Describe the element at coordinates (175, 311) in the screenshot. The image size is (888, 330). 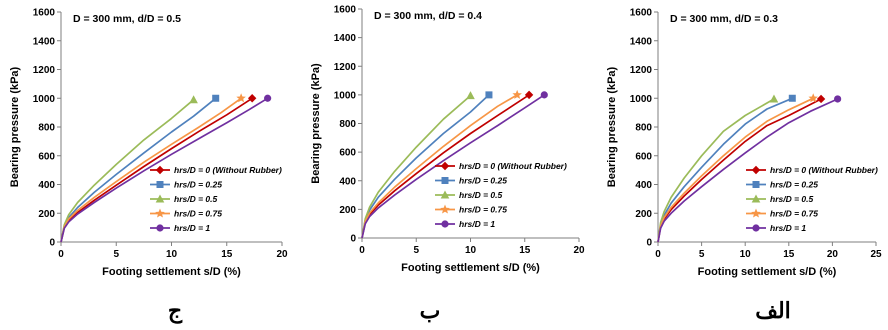
I see `panel-label: ج` at that location.